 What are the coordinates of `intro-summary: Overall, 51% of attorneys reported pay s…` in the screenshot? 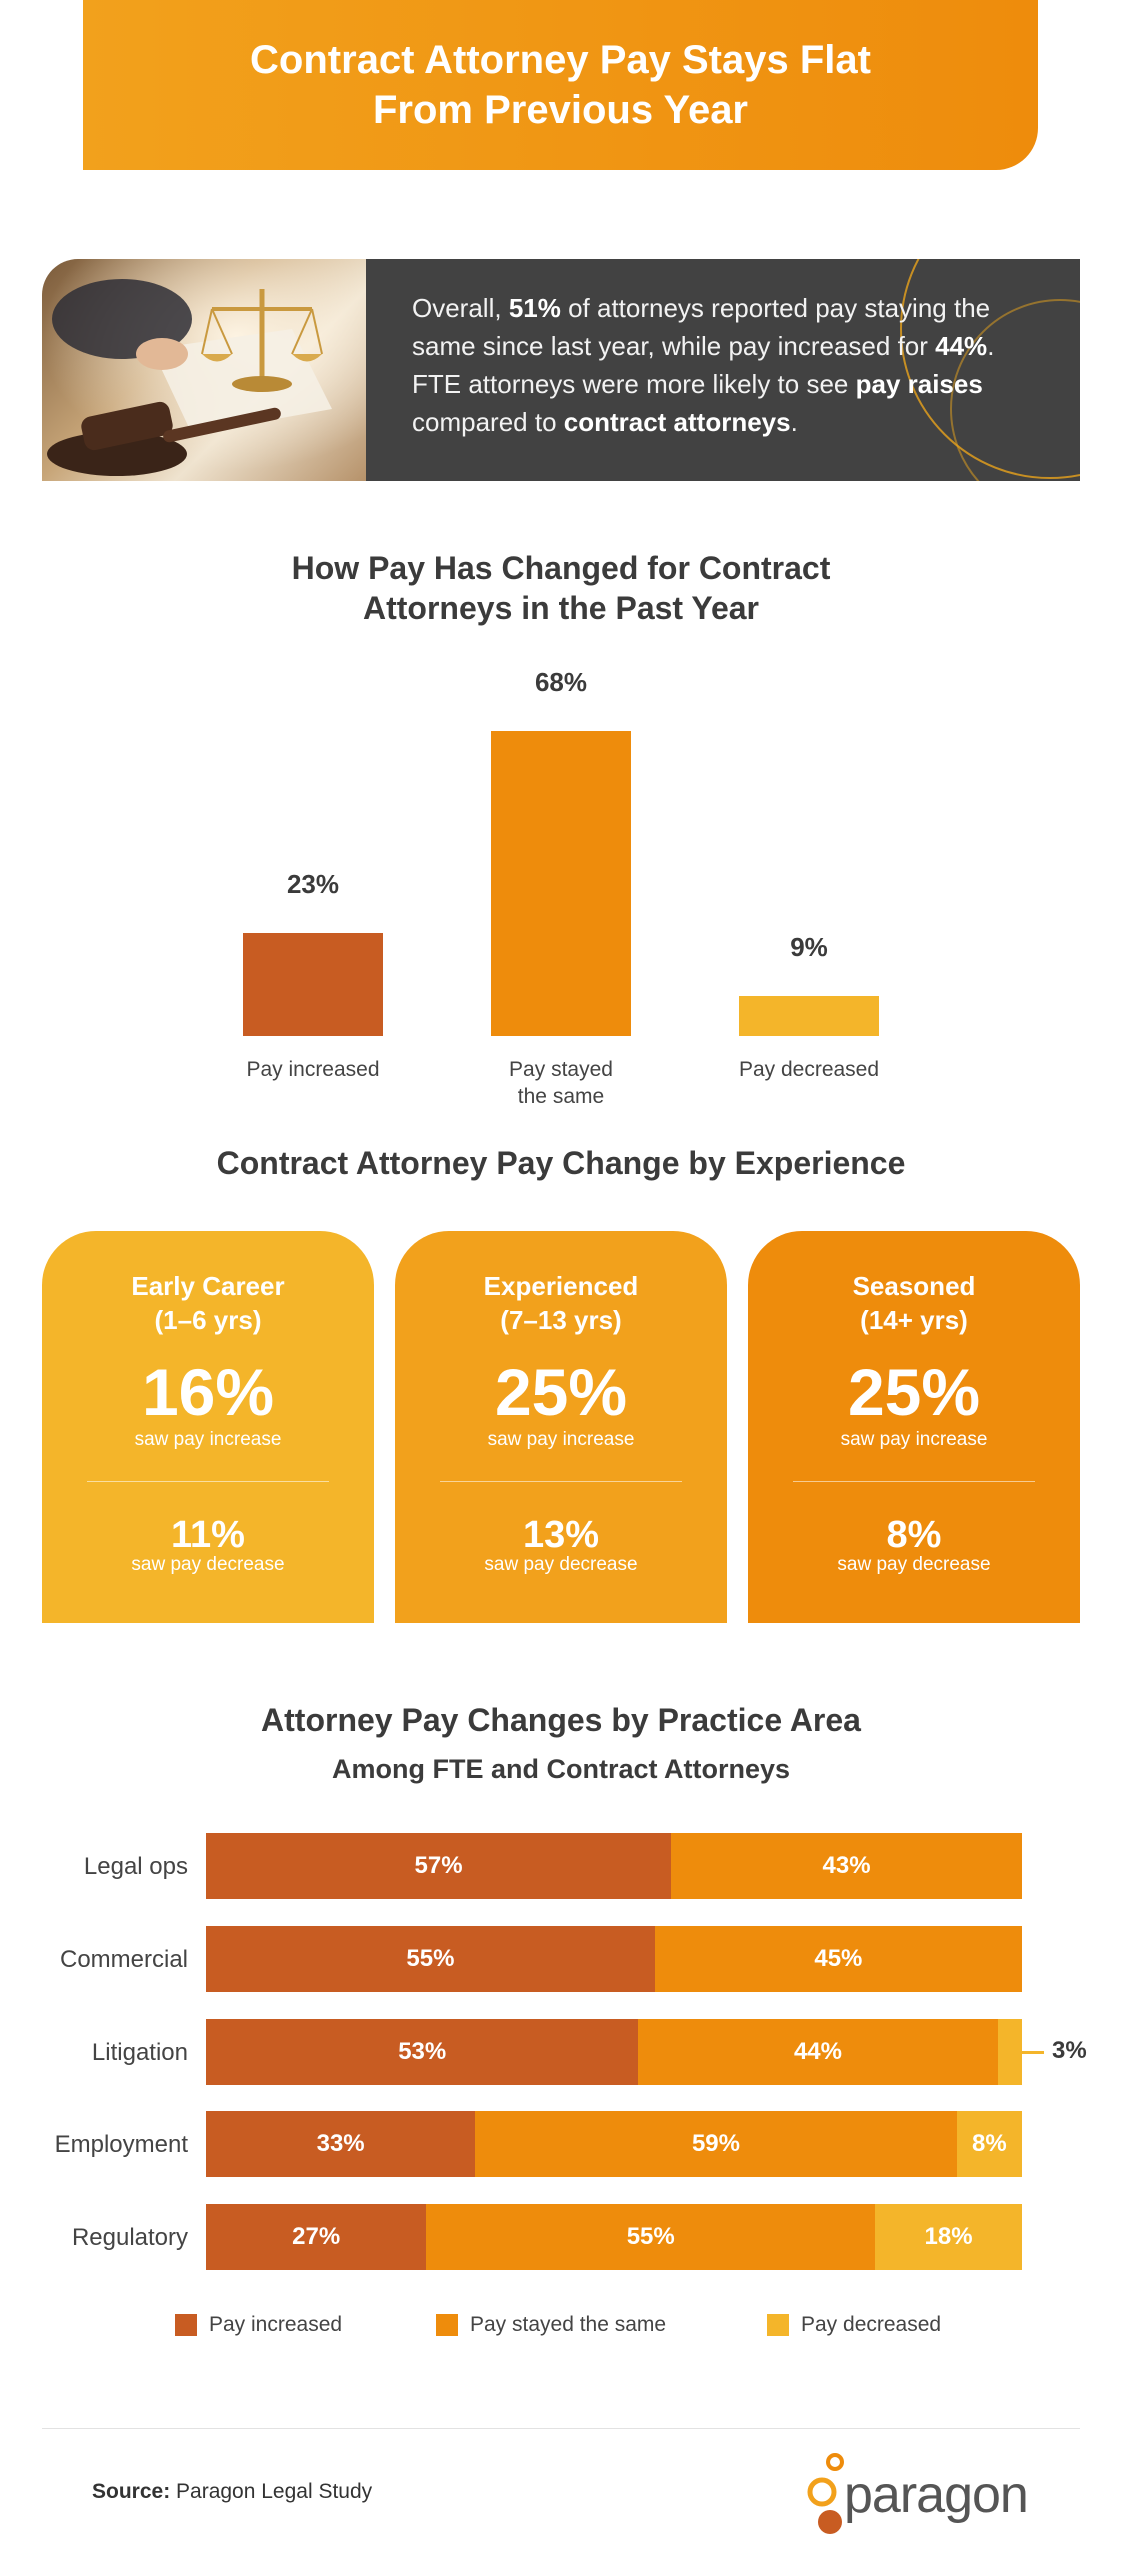 It's located at (723, 370).